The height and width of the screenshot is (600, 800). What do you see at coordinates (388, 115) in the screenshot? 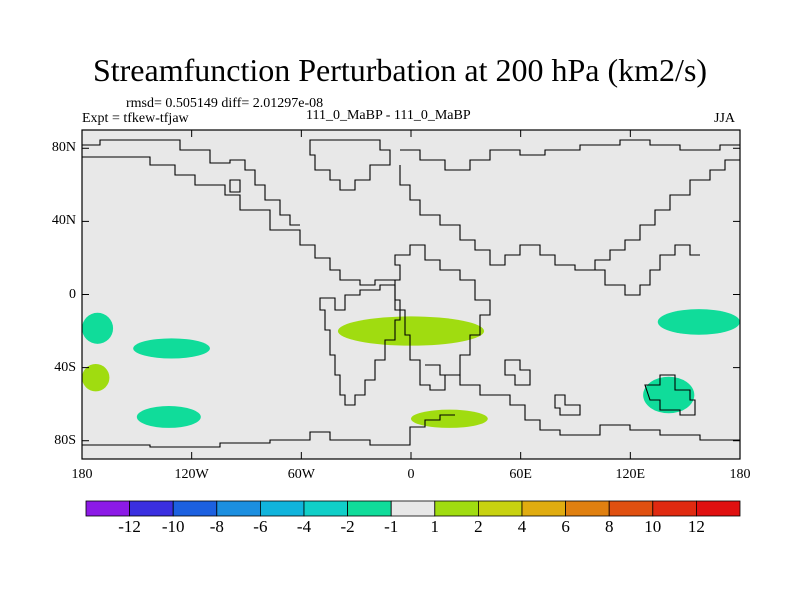
I see `case-label: 111_0_MaBP - 111_0_MaBP` at bounding box center [388, 115].